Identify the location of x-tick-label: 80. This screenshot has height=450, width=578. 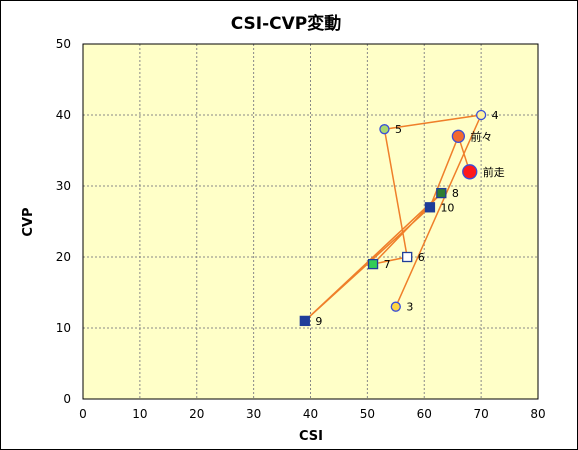
(537, 414).